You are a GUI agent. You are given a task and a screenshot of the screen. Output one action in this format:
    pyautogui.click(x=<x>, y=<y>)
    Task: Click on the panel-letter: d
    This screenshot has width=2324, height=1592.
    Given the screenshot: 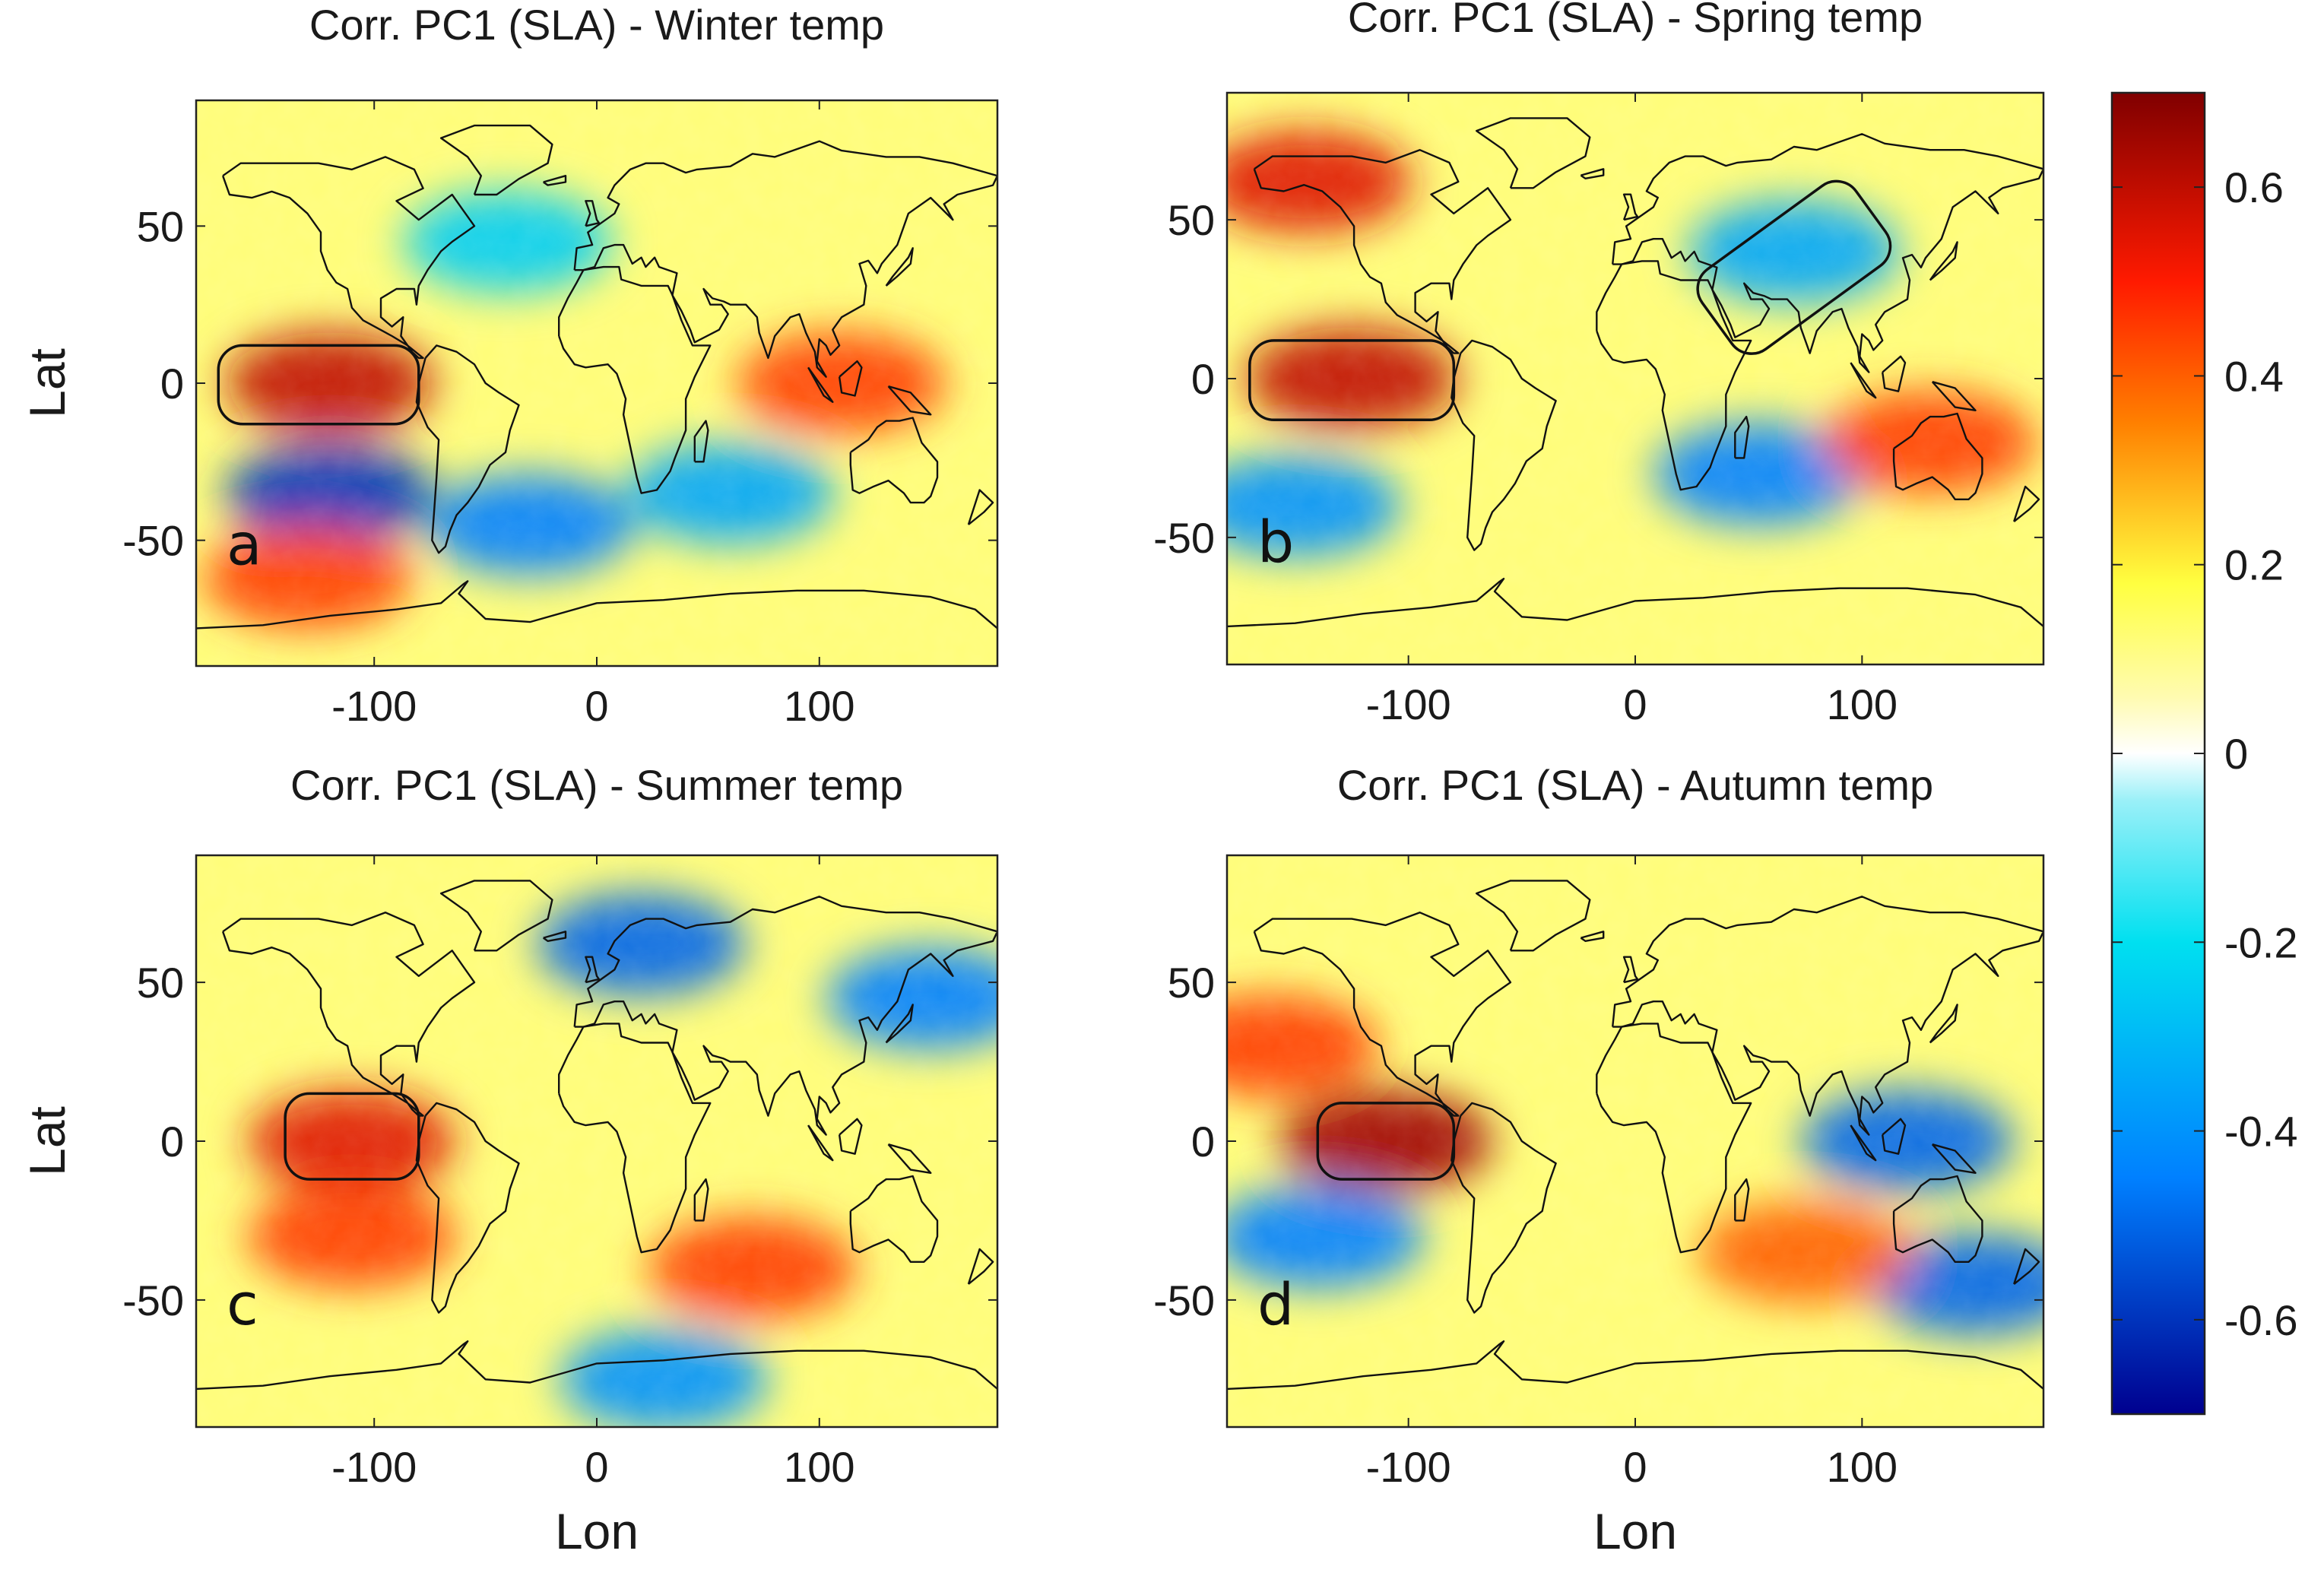 What is the action you would take?
    pyautogui.click(x=1275, y=1304)
    